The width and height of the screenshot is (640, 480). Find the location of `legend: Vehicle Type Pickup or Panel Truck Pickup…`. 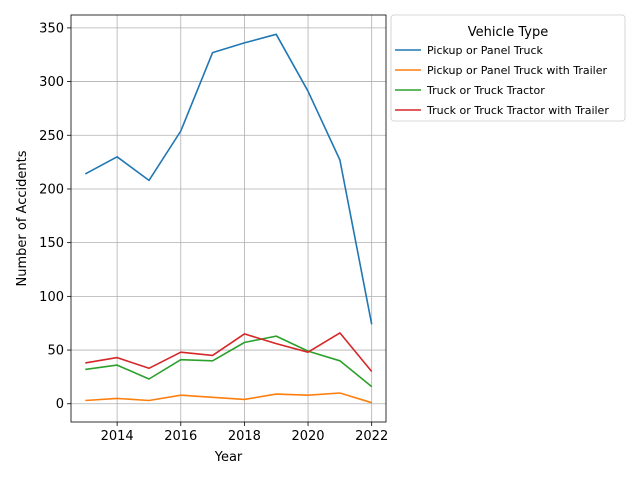

legend: Vehicle Type Pickup or Panel Truck Pickup… is located at coordinates (508, 68).